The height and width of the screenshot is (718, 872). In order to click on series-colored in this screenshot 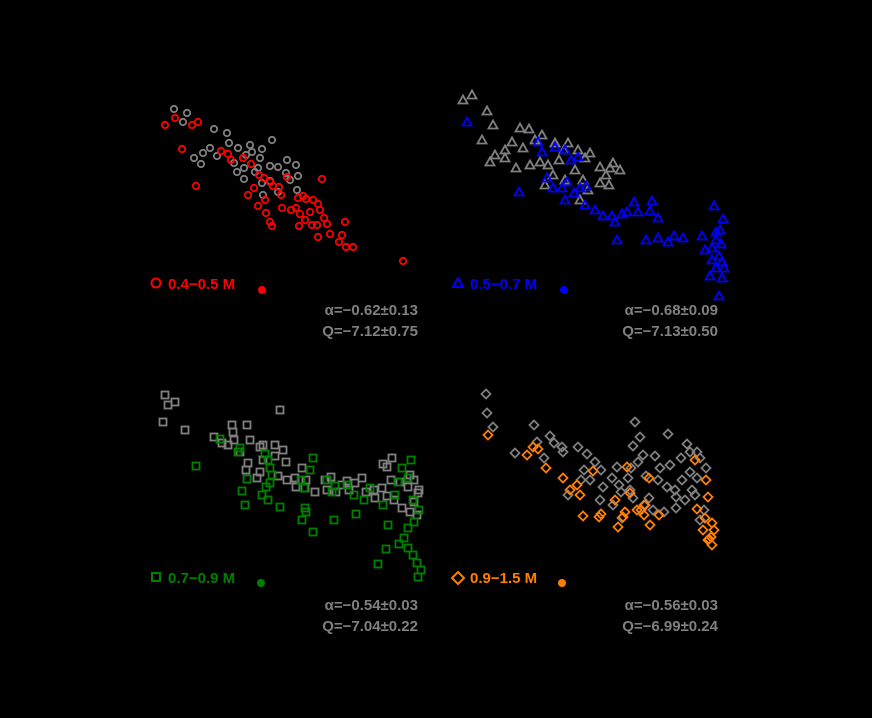, I will do `click(595, 208)`.